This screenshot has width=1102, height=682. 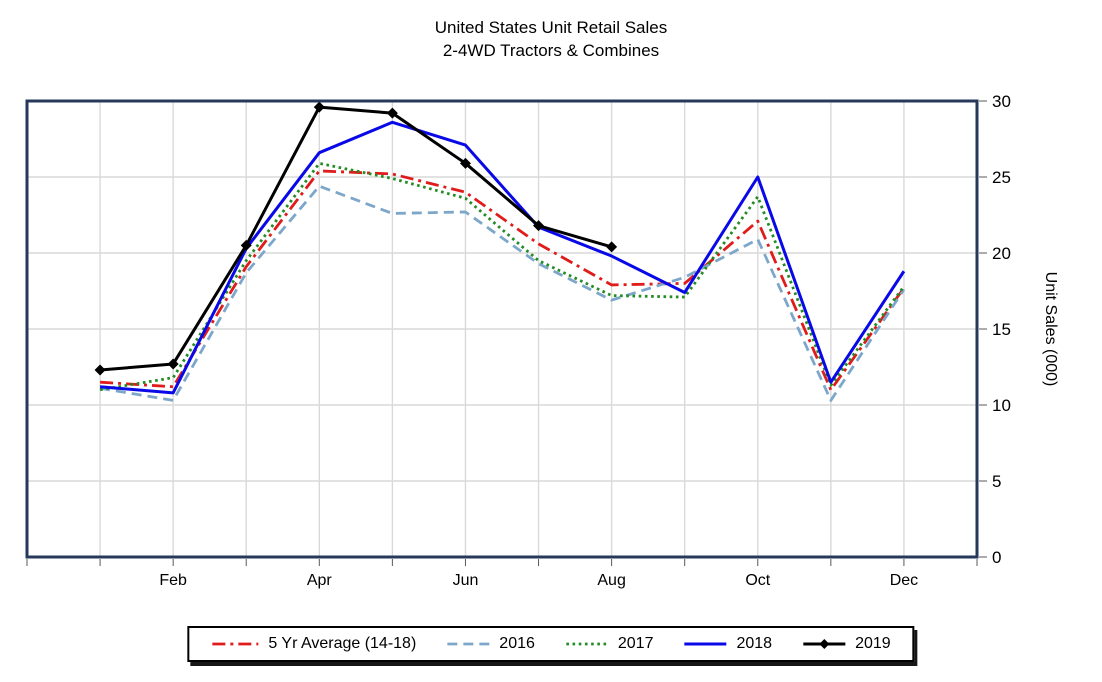 I want to click on chart-legend: 5 Yr Average (14-18) 2016 2017 2018 2019, so click(x=551, y=644).